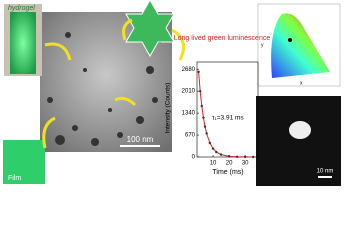 This screenshot has width=344, height=240. I want to click on y-tick-label: 0, so click(194, 158).